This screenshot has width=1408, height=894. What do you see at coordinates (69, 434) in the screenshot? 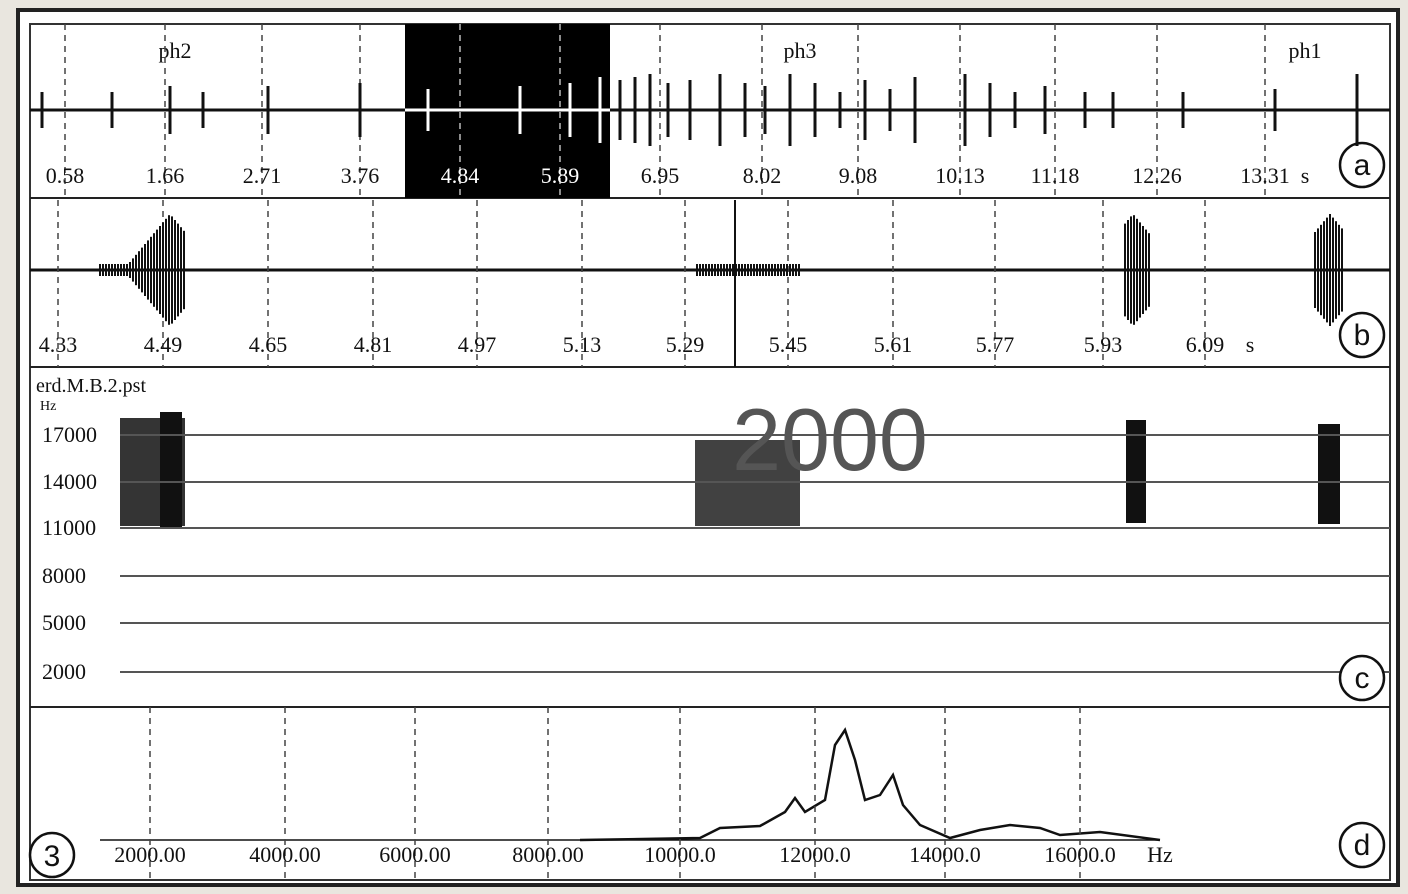
I see `tick-label: 17000` at bounding box center [69, 434].